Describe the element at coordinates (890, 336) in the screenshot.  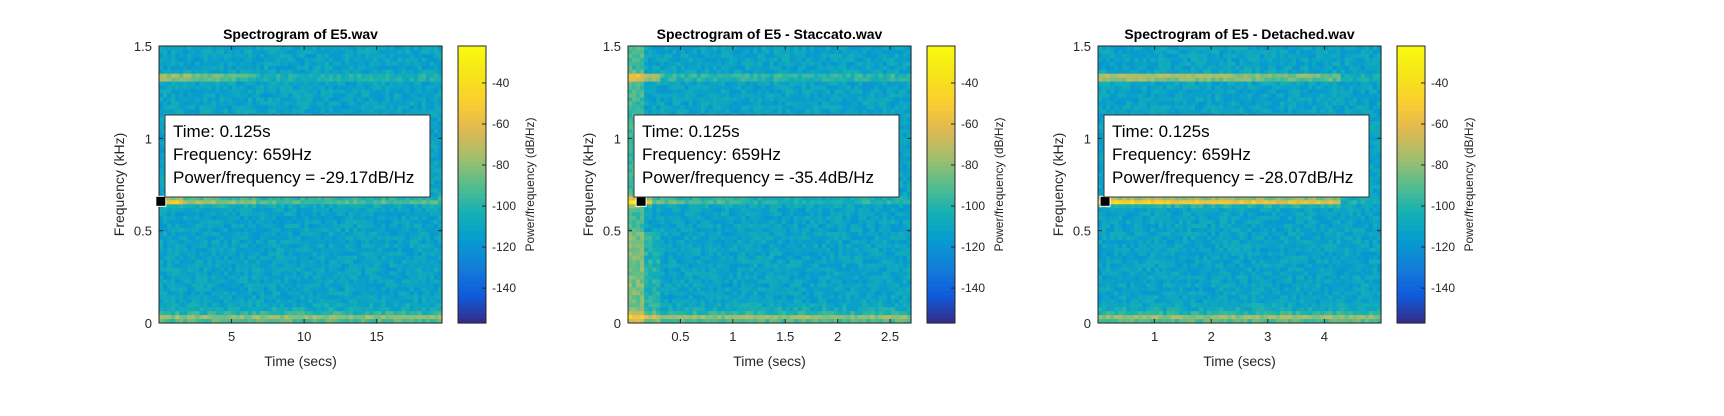
I see `x-tick-label: 2.5` at that location.